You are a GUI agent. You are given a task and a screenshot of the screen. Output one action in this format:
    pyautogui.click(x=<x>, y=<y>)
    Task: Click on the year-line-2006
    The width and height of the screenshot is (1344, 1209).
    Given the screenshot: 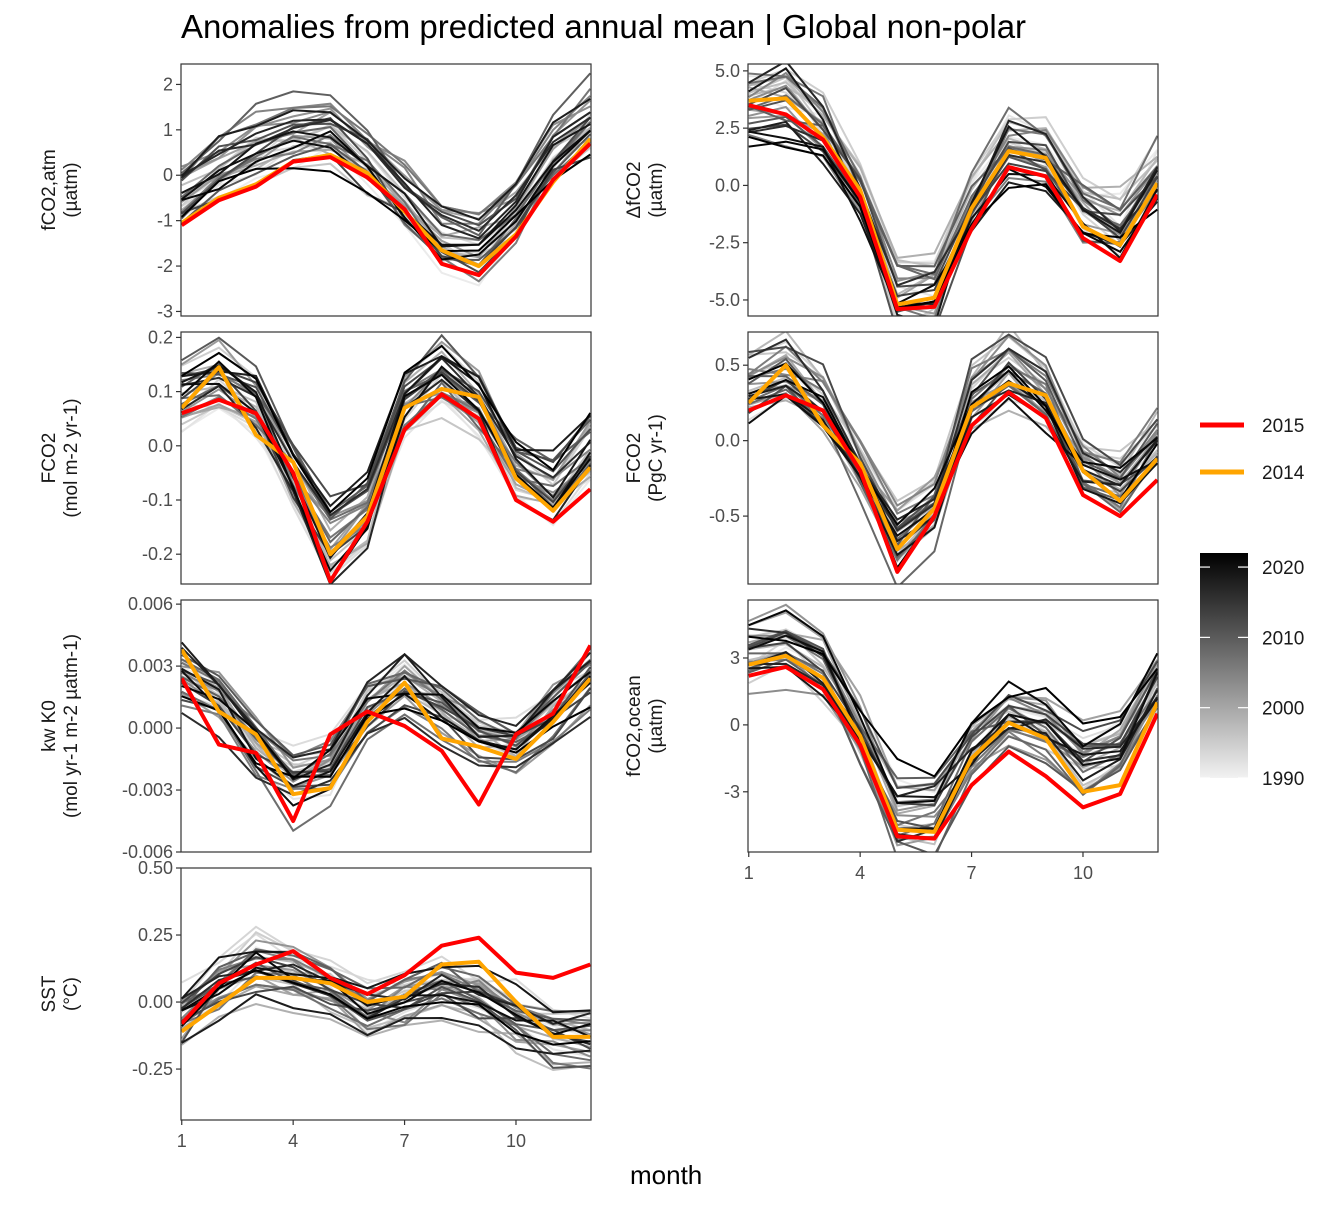 What is the action you would take?
    pyautogui.click(x=386, y=152)
    